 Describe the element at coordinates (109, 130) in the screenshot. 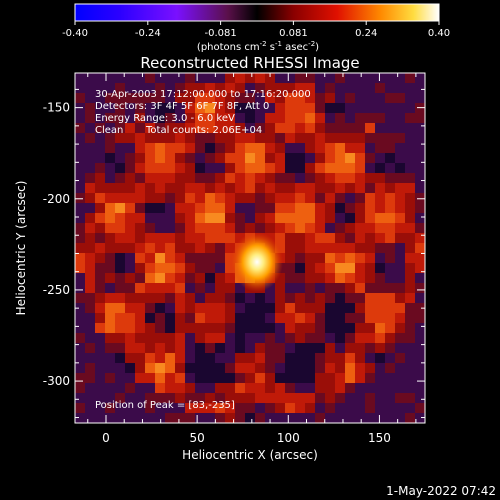

I see `annotation-clean: Clean` at that location.